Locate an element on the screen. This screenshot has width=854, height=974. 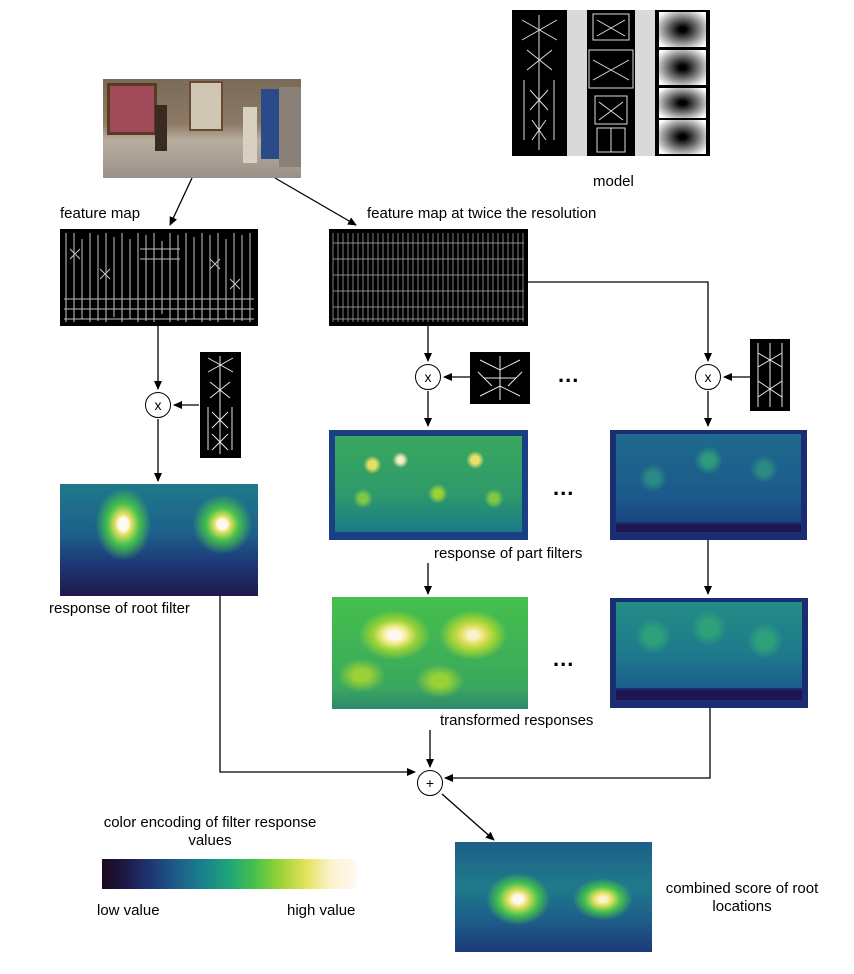
response-root-label: response of root filter is located at coordinates (119, 608).